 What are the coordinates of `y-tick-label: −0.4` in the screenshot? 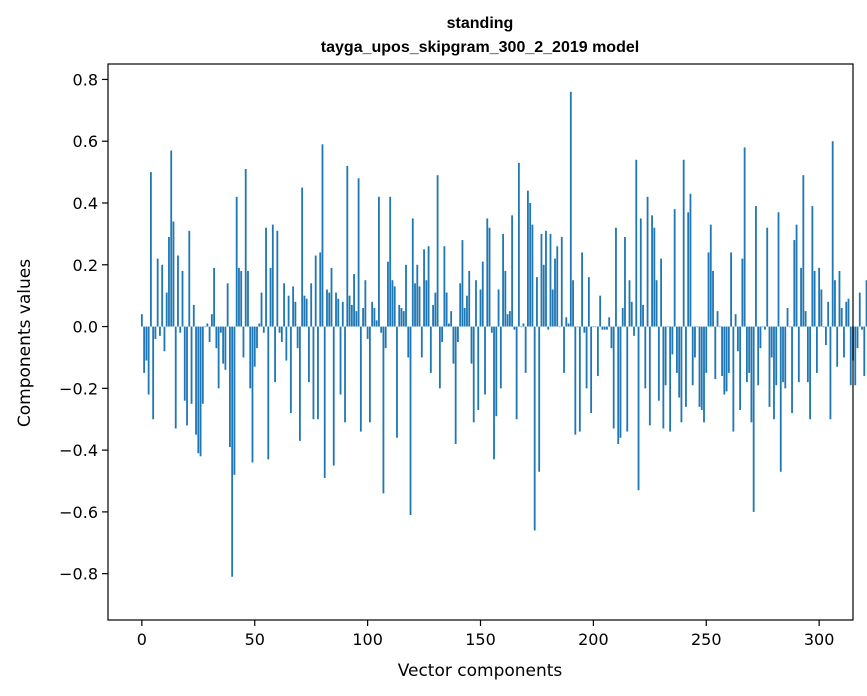 It's located at (78, 450).